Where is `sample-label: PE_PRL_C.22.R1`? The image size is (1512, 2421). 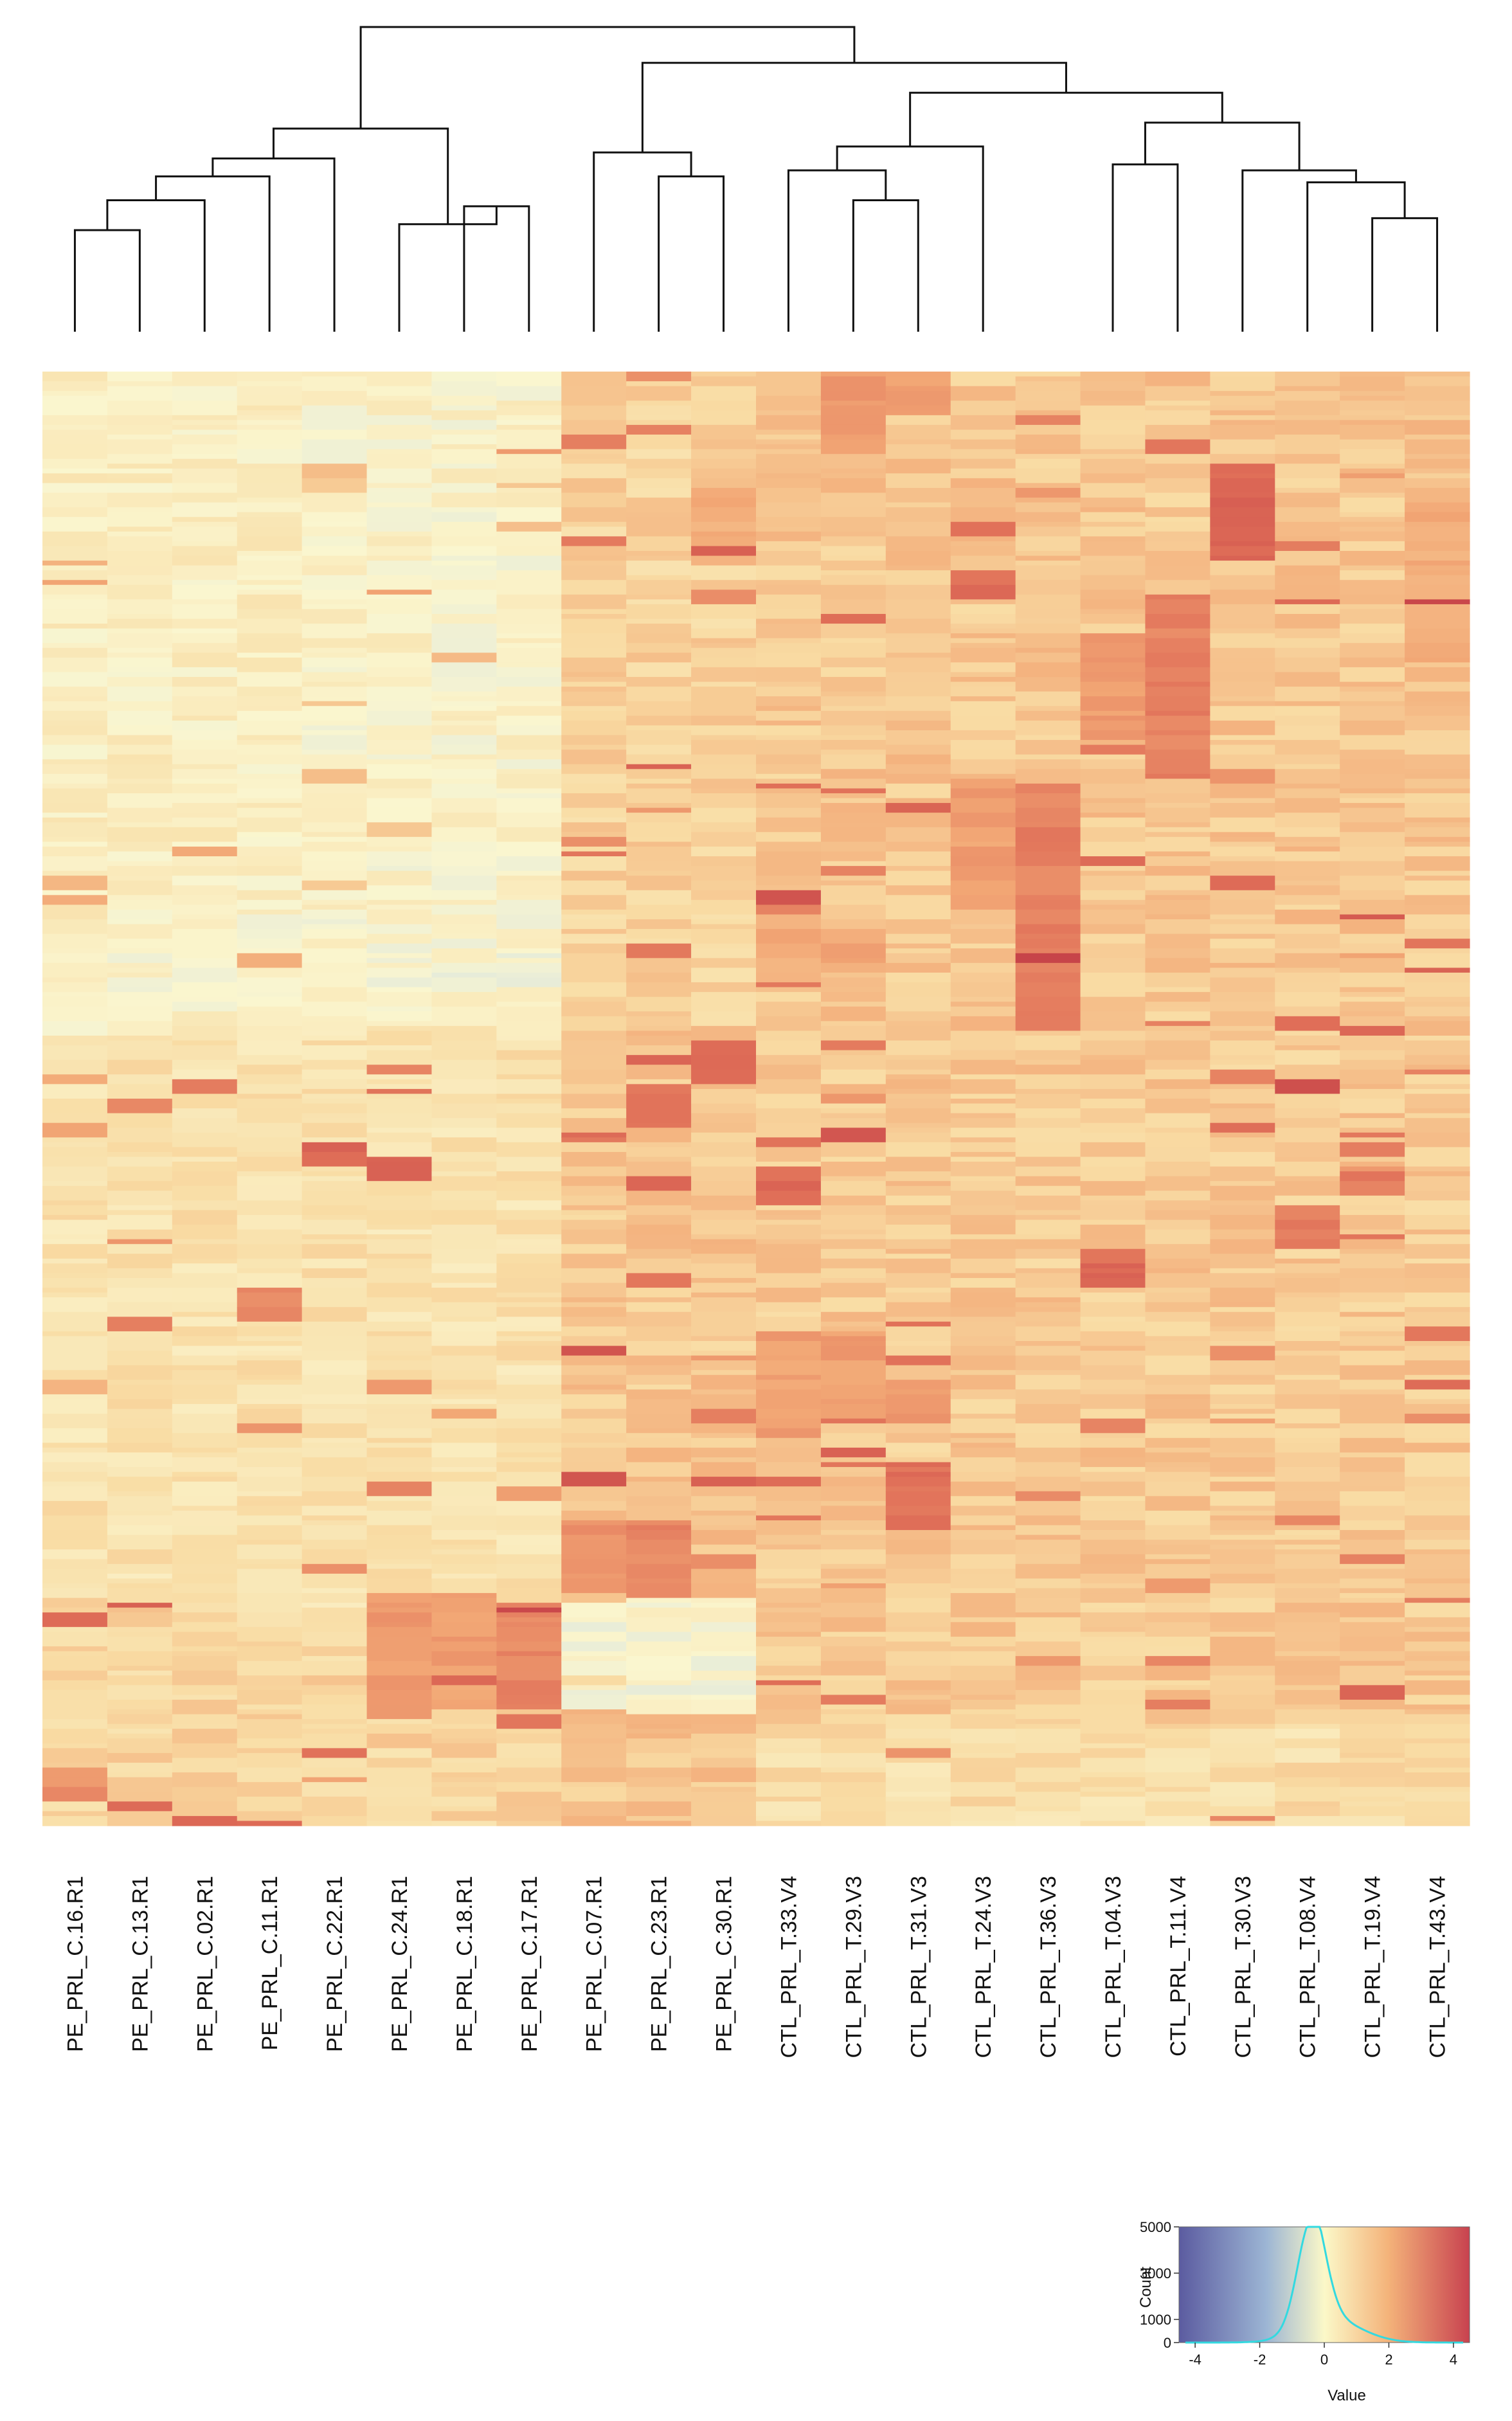 sample-label: PE_PRL_C.22.R1 is located at coordinates (335, 1964).